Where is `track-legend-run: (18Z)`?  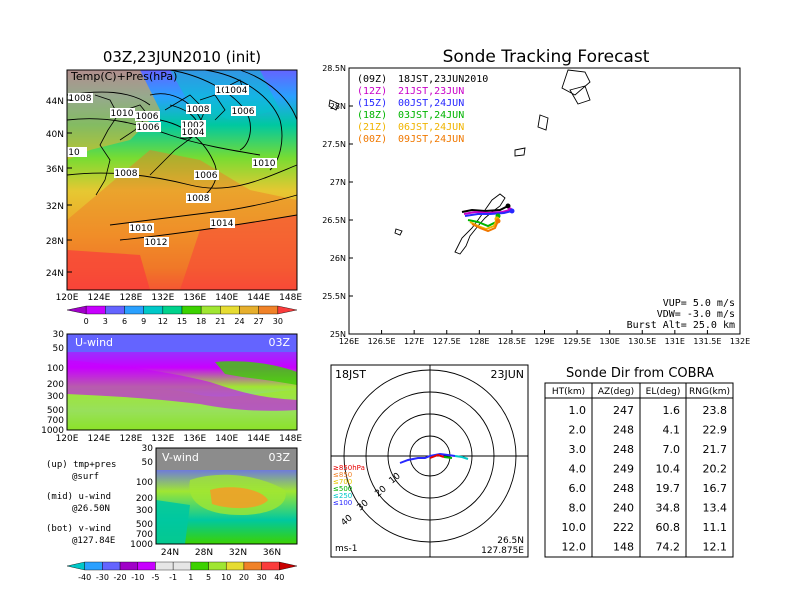 track-legend-run: (18Z) is located at coordinates (372, 115).